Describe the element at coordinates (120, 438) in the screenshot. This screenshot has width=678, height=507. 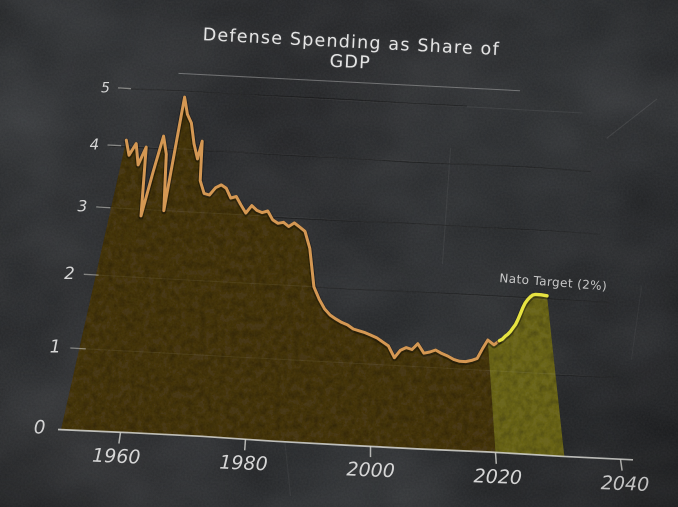
I see `x-tick-1960` at that location.